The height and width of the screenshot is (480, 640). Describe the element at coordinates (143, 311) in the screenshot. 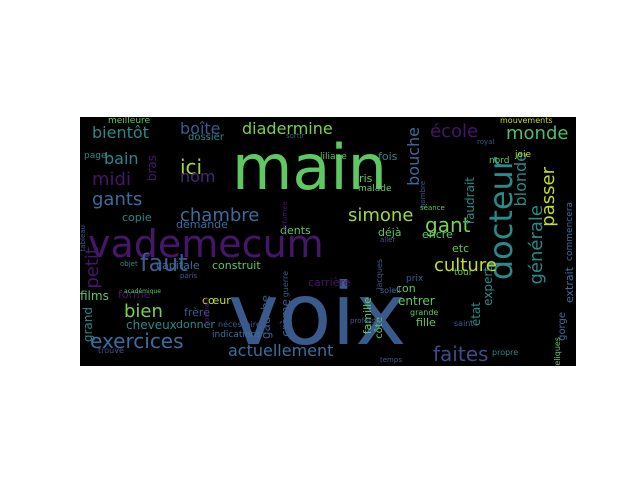

I see `word-28: bien` at that location.